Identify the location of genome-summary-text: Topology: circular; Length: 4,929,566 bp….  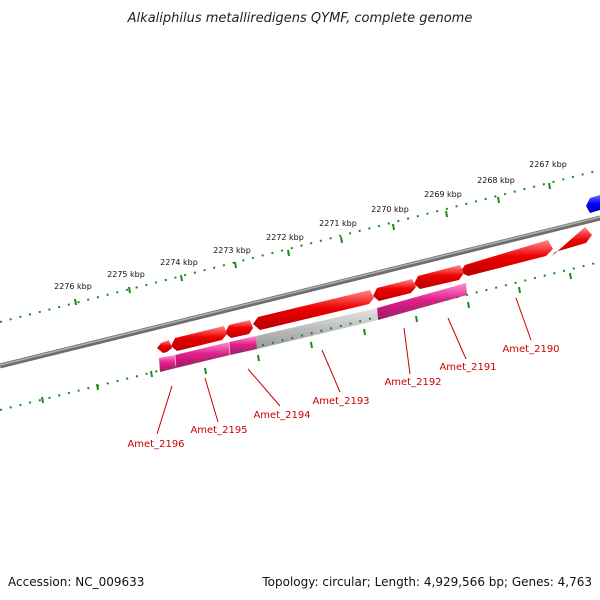
(426, 582).